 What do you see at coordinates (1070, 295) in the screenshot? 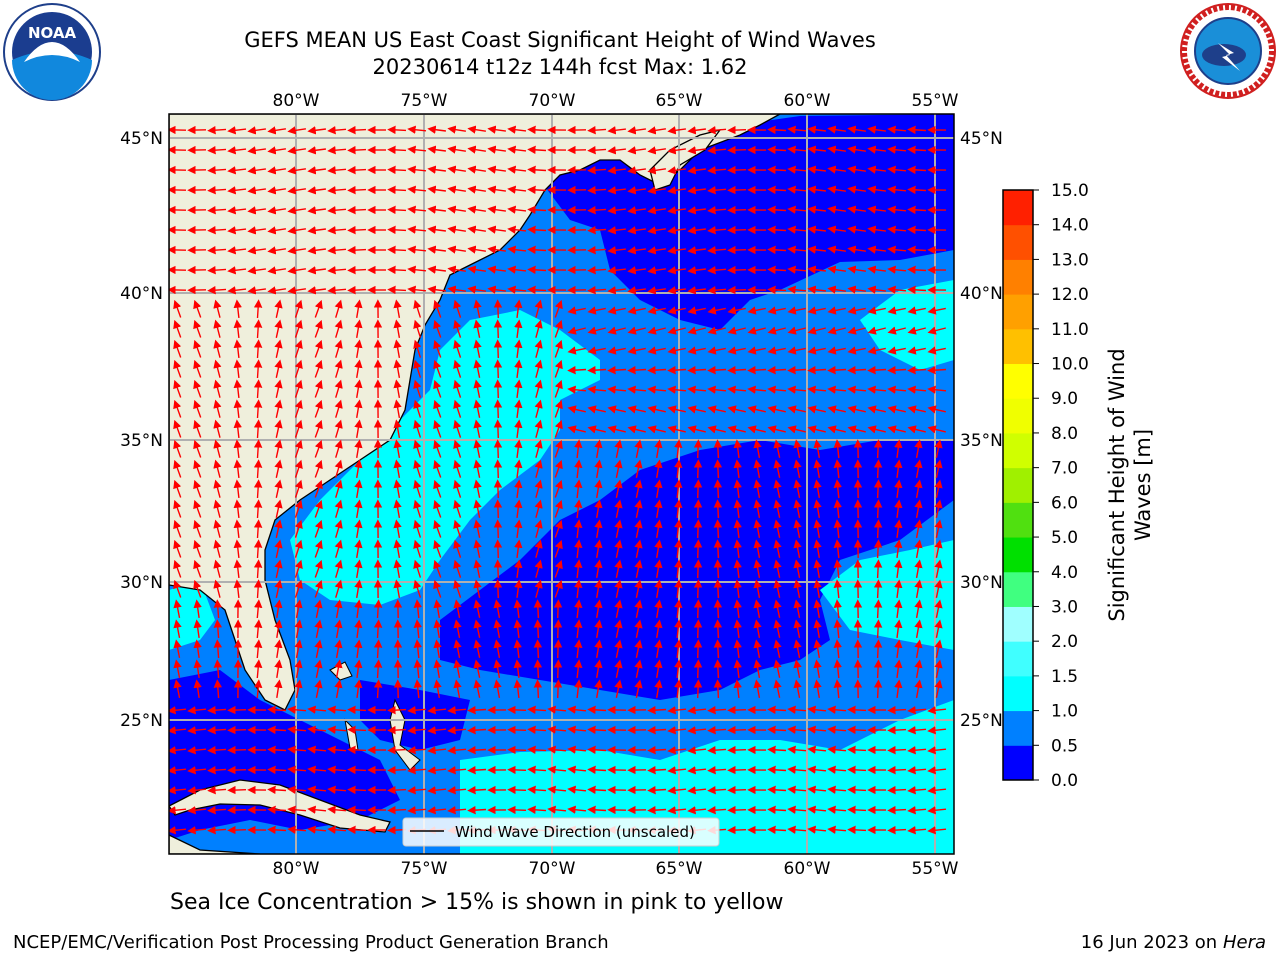
I see `colorbar-tick-label: 12.0` at bounding box center [1070, 295].